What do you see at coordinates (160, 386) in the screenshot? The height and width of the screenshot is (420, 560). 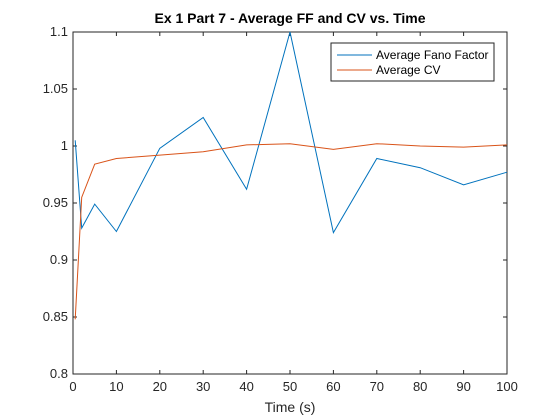 I see `x-tick-label: 20` at bounding box center [160, 386].